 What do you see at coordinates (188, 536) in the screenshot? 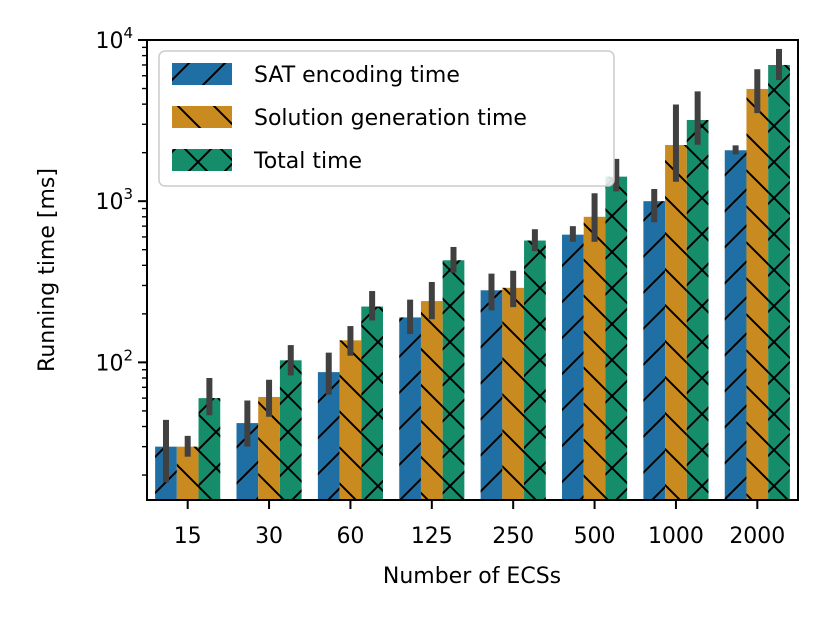
I see `x-tick-label: 15` at bounding box center [188, 536].